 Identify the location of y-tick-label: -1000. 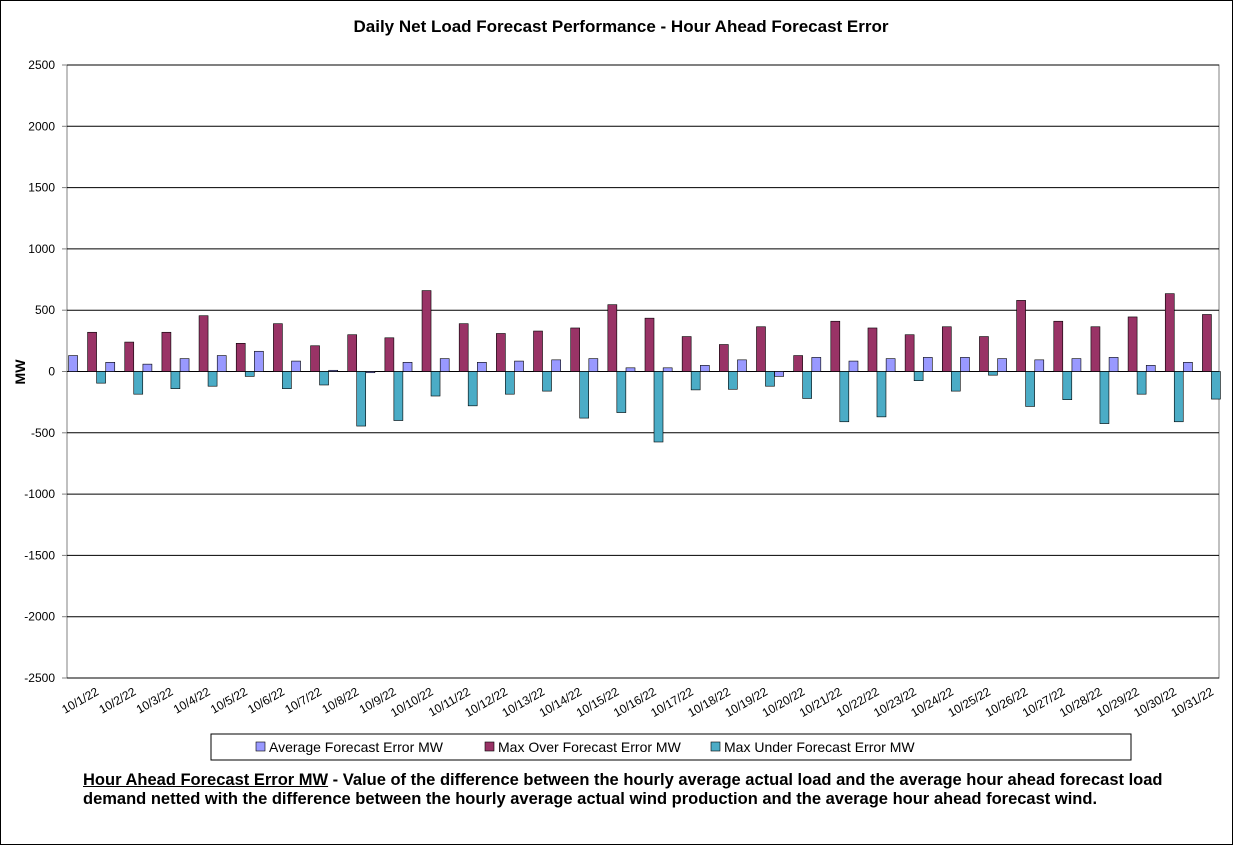
(39, 494).